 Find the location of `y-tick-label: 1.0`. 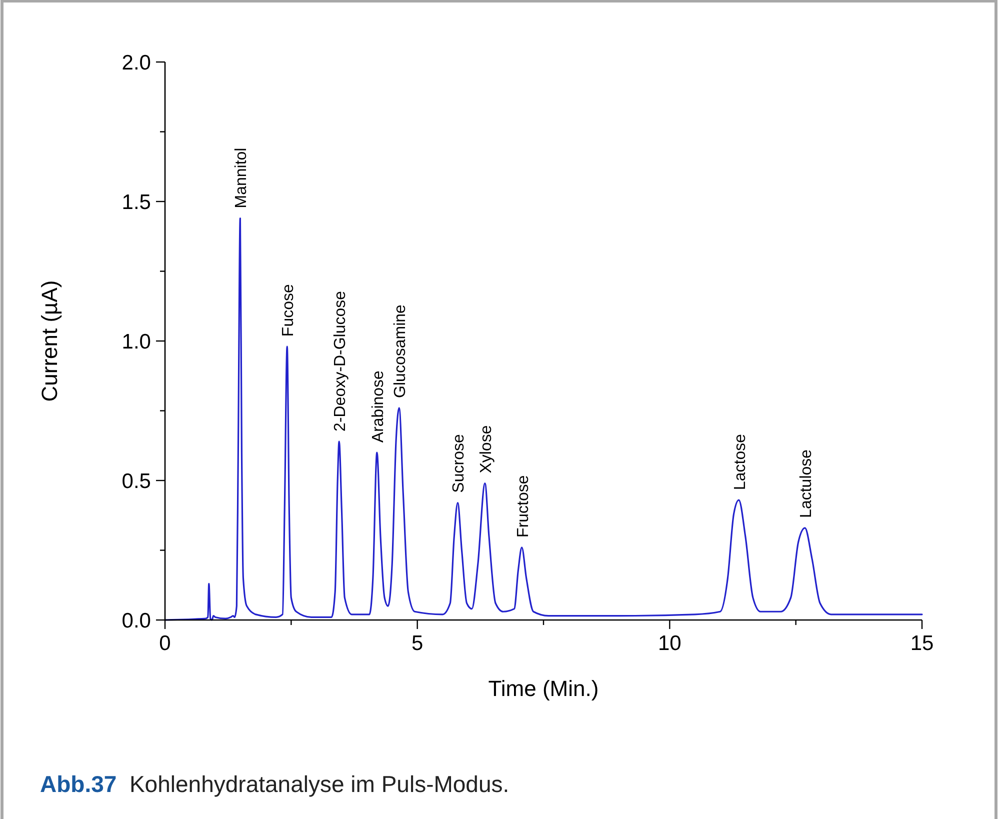

y-tick-label: 1.0 is located at coordinates (136, 342).